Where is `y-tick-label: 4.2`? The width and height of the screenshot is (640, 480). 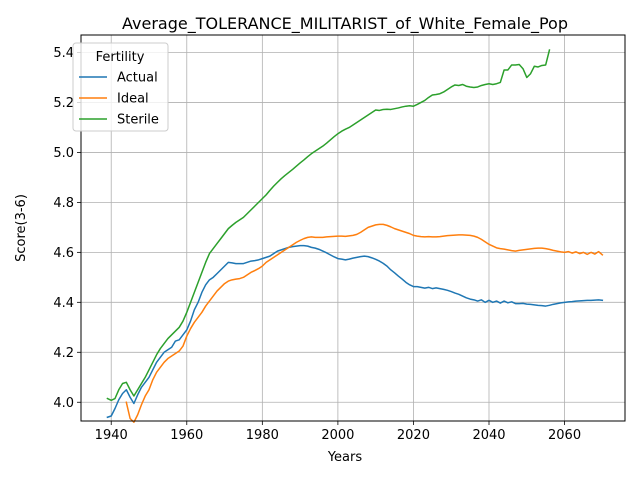 y-tick-label: 4.2 is located at coordinates (63, 353).